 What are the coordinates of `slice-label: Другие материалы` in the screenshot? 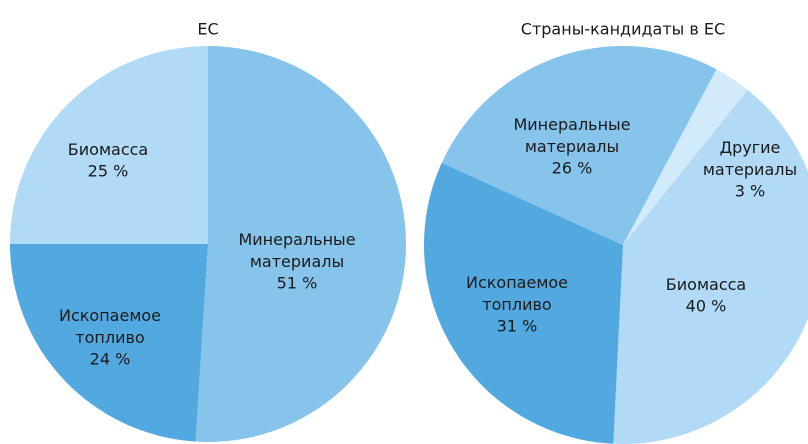 It's located at (750, 158).